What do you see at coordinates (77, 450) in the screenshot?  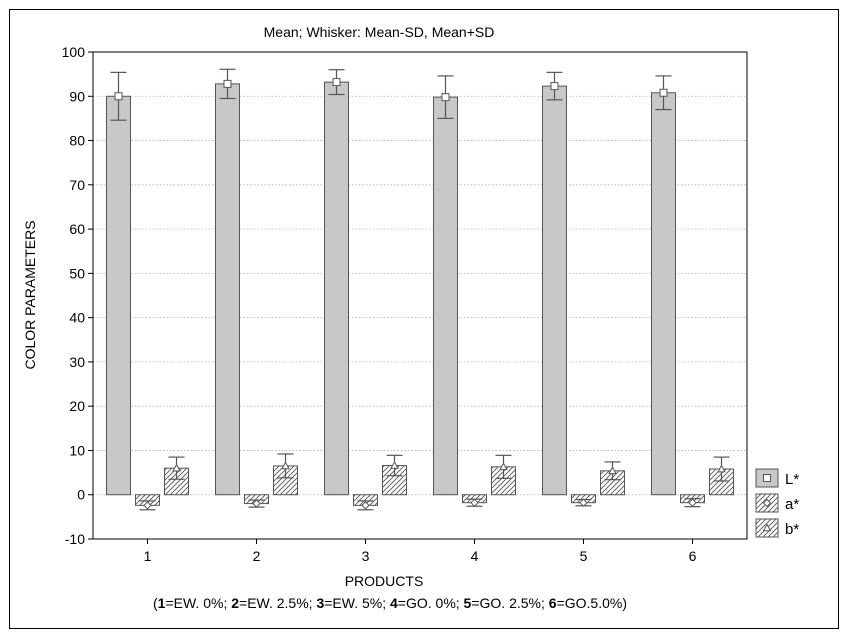 I see `y-tick-label: 10` at bounding box center [77, 450].